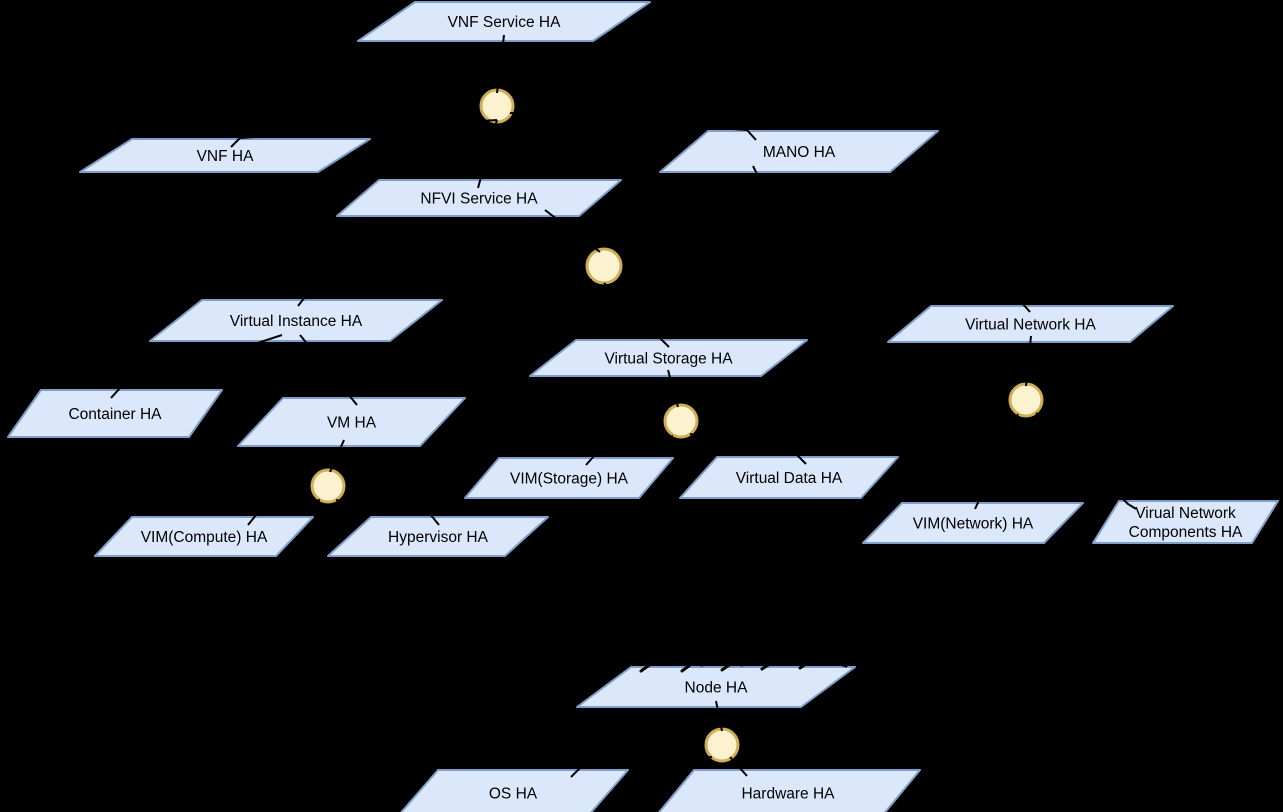  What do you see at coordinates (284, 512) in the screenshot?
I see `connector-junction-virtual-instance_to_vim-compute-ha` at bounding box center [284, 512].